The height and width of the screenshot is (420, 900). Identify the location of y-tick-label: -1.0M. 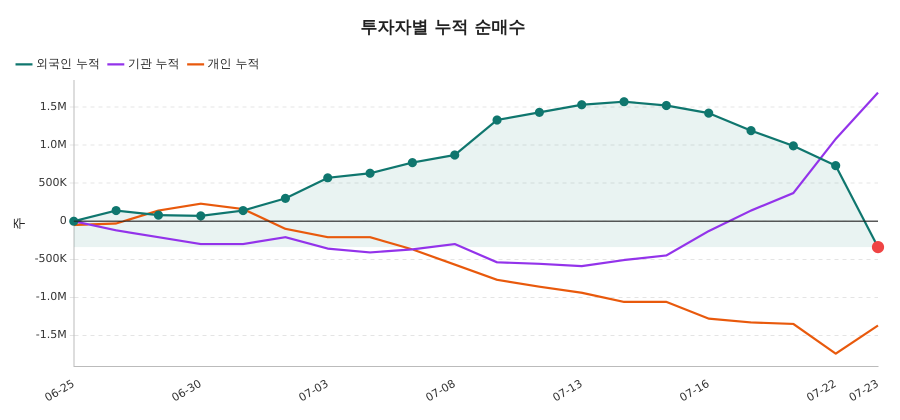
(51, 297).